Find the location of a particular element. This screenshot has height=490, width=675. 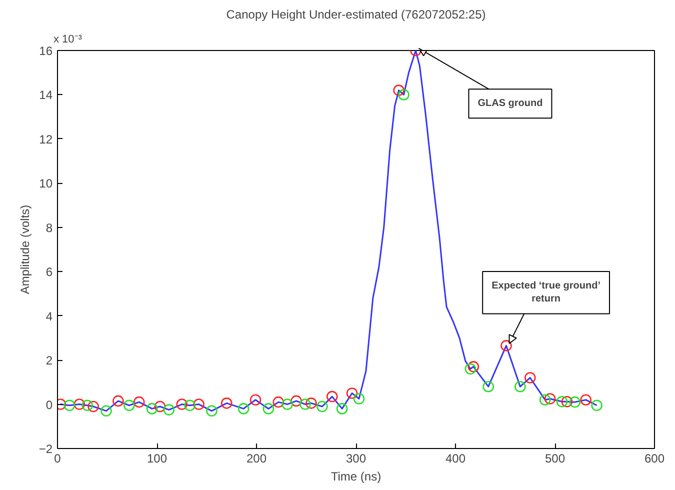

y-tick-label: 8 is located at coordinates (49, 227).